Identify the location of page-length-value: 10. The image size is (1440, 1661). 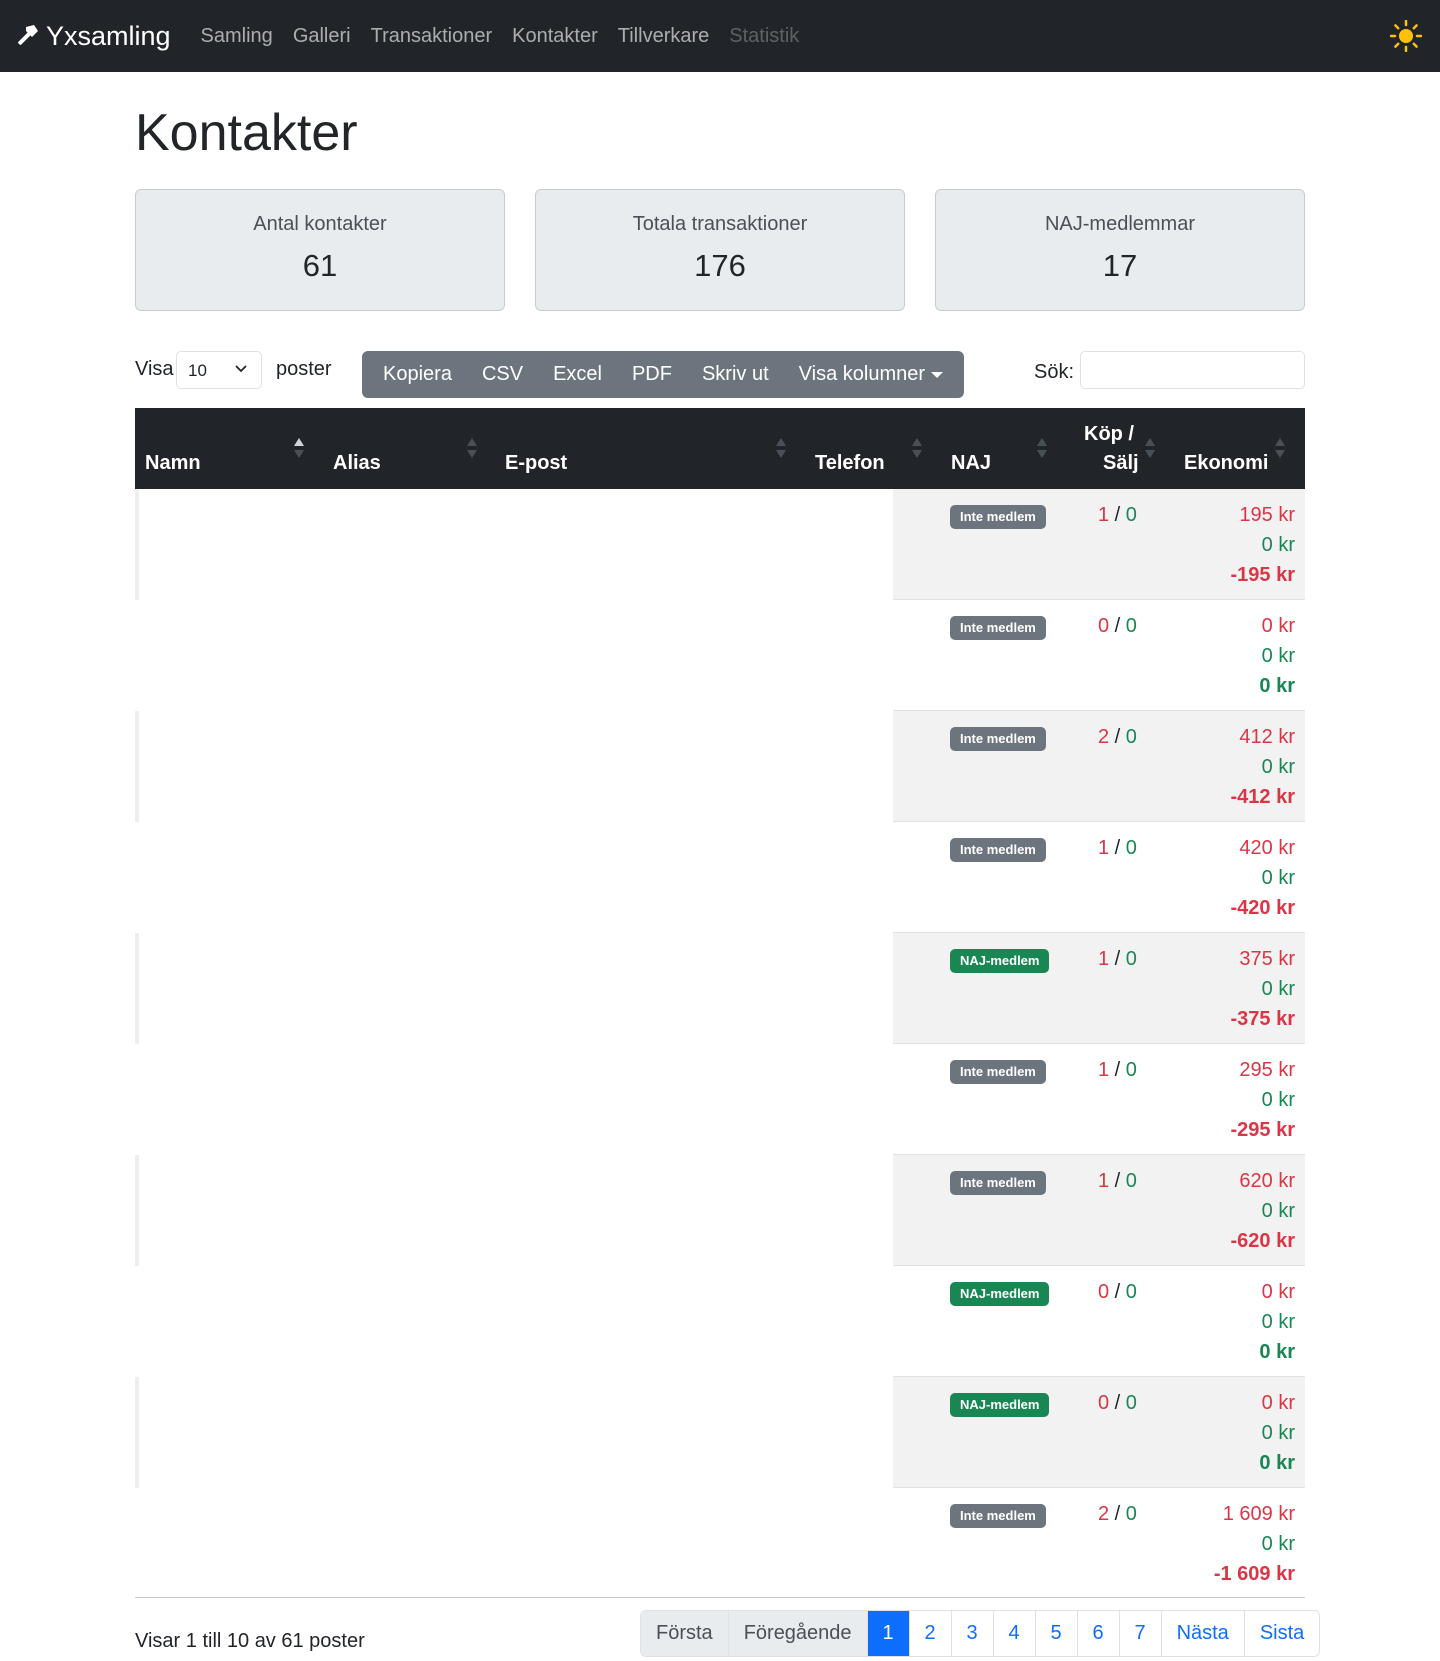
(197, 370).